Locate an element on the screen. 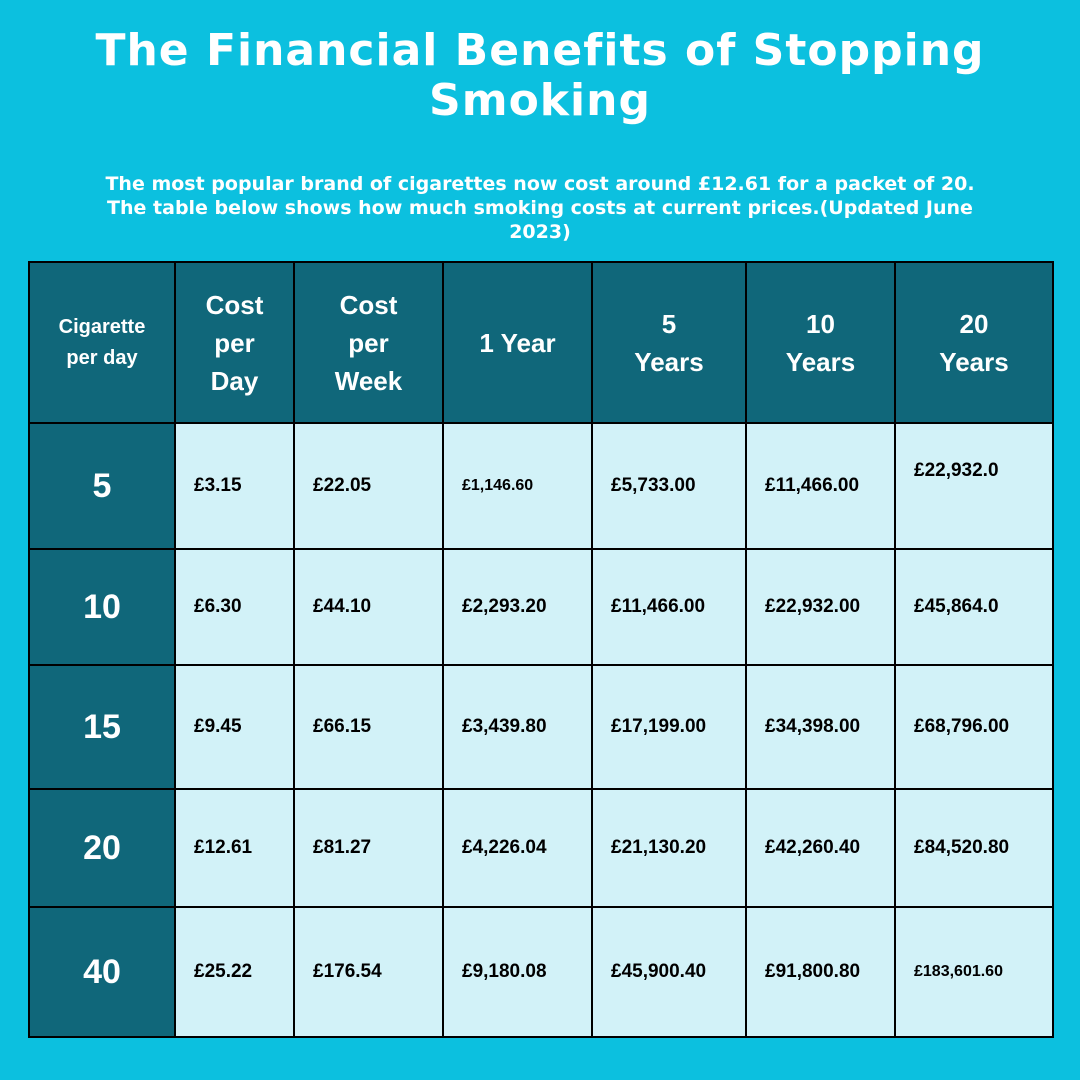  cost-per-day-cell: £12.61 is located at coordinates (234, 848).